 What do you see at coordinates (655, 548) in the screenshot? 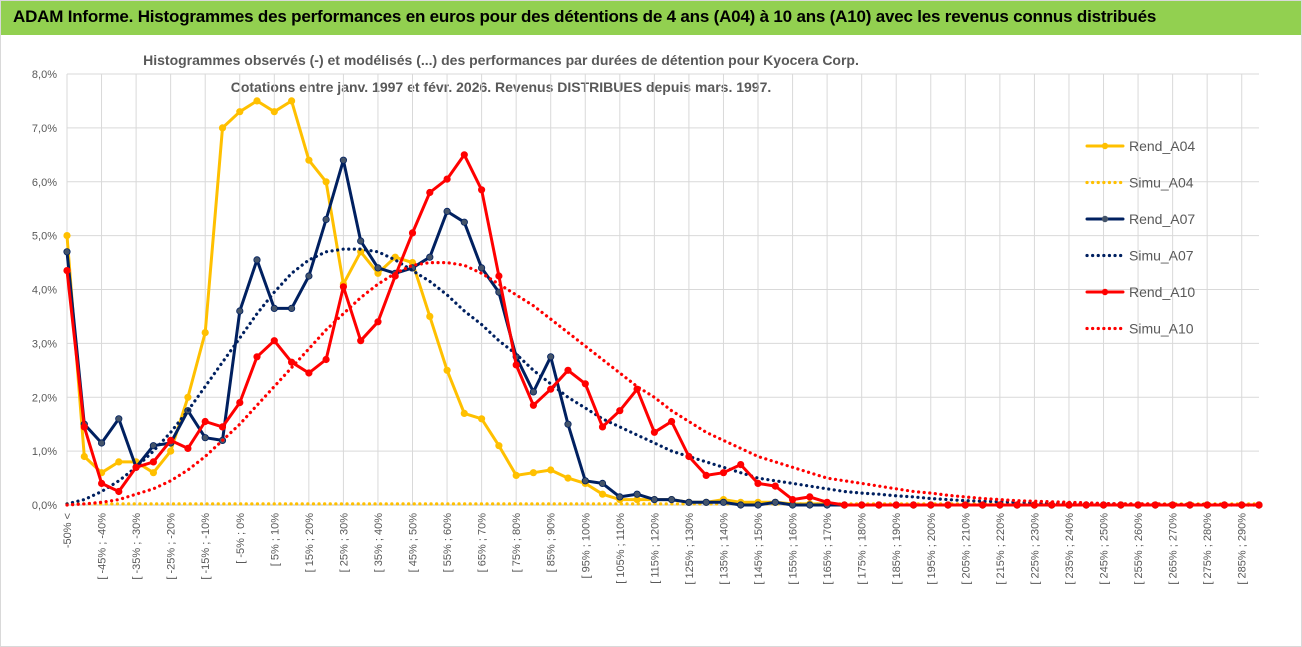
I see `x-tick-label: [ 115% ; 120%` at bounding box center [655, 548].